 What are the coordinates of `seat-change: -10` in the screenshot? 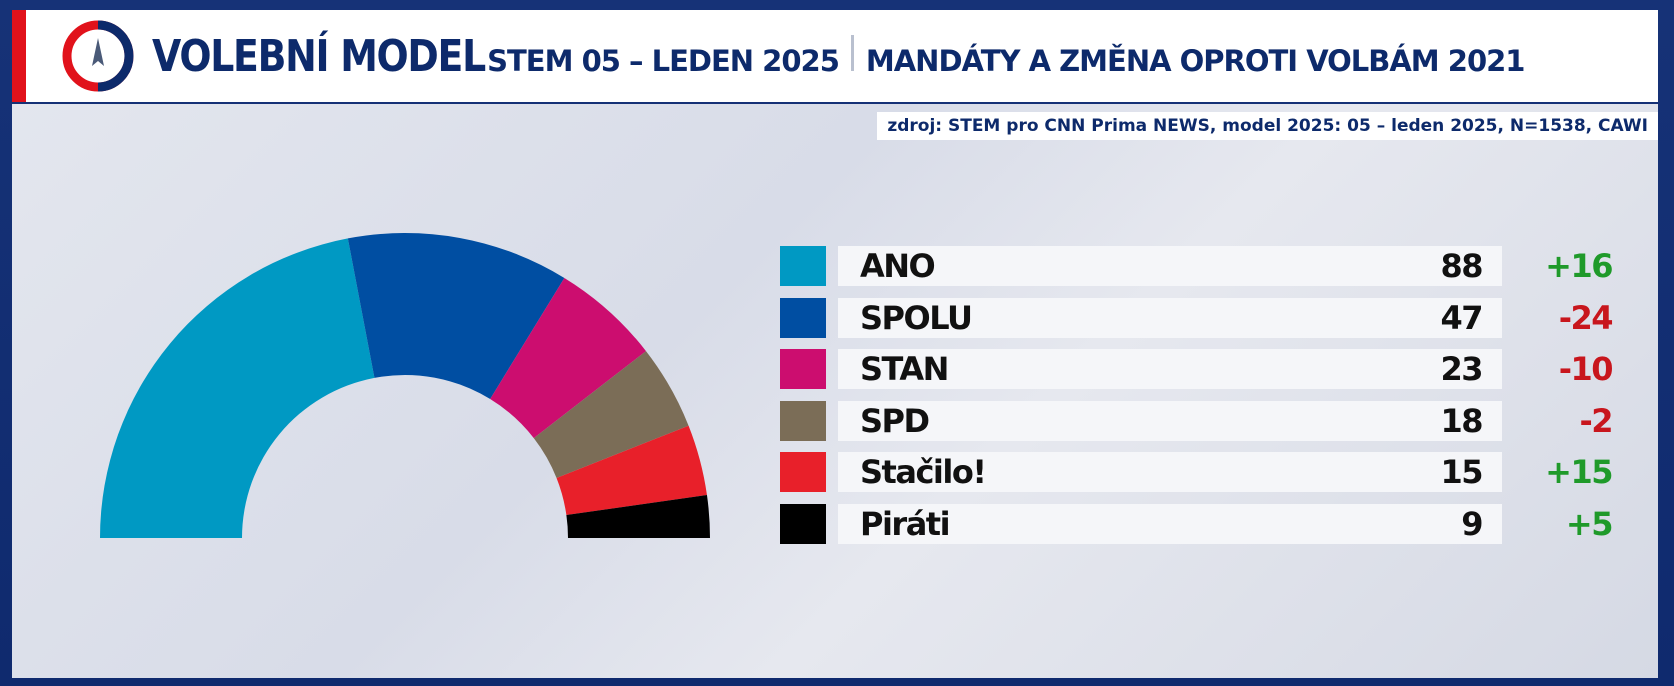 It's located at (1586, 369).